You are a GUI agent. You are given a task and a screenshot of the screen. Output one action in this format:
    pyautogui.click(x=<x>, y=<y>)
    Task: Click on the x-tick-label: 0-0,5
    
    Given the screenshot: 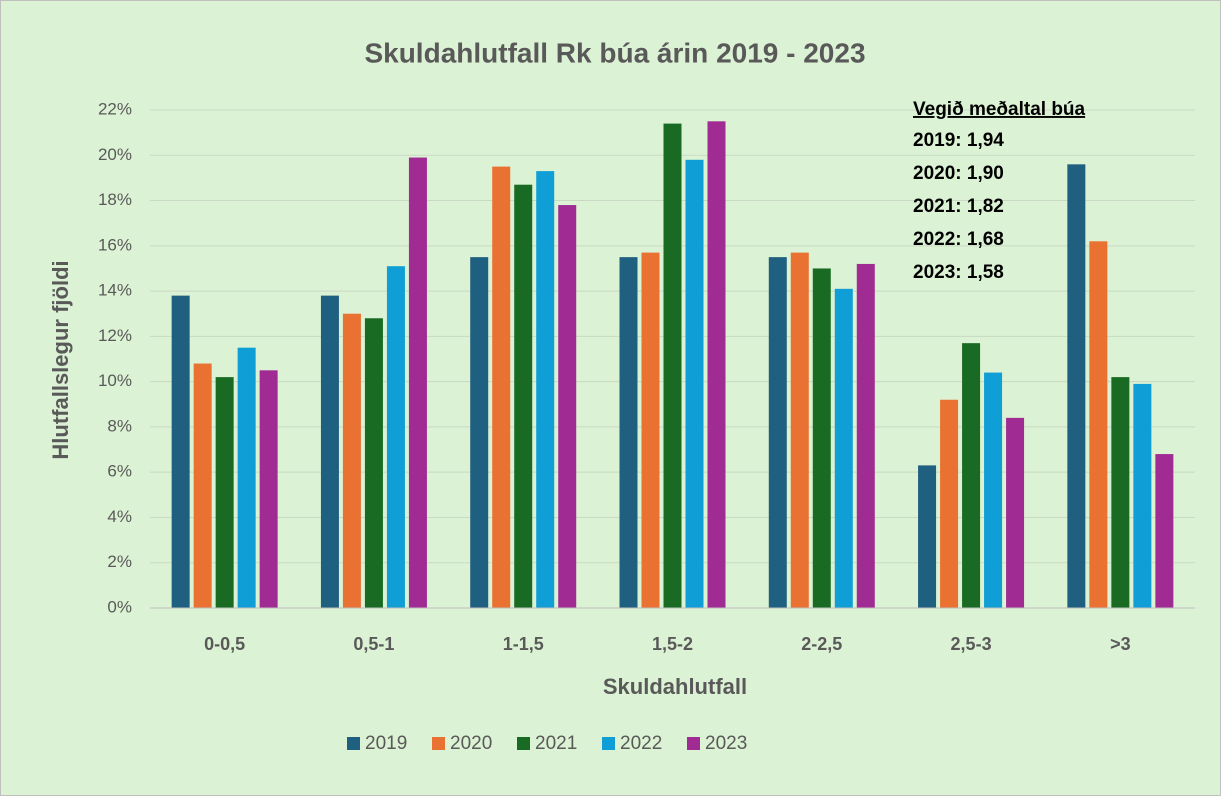 What is the action you would take?
    pyautogui.click(x=224, y=644)
    